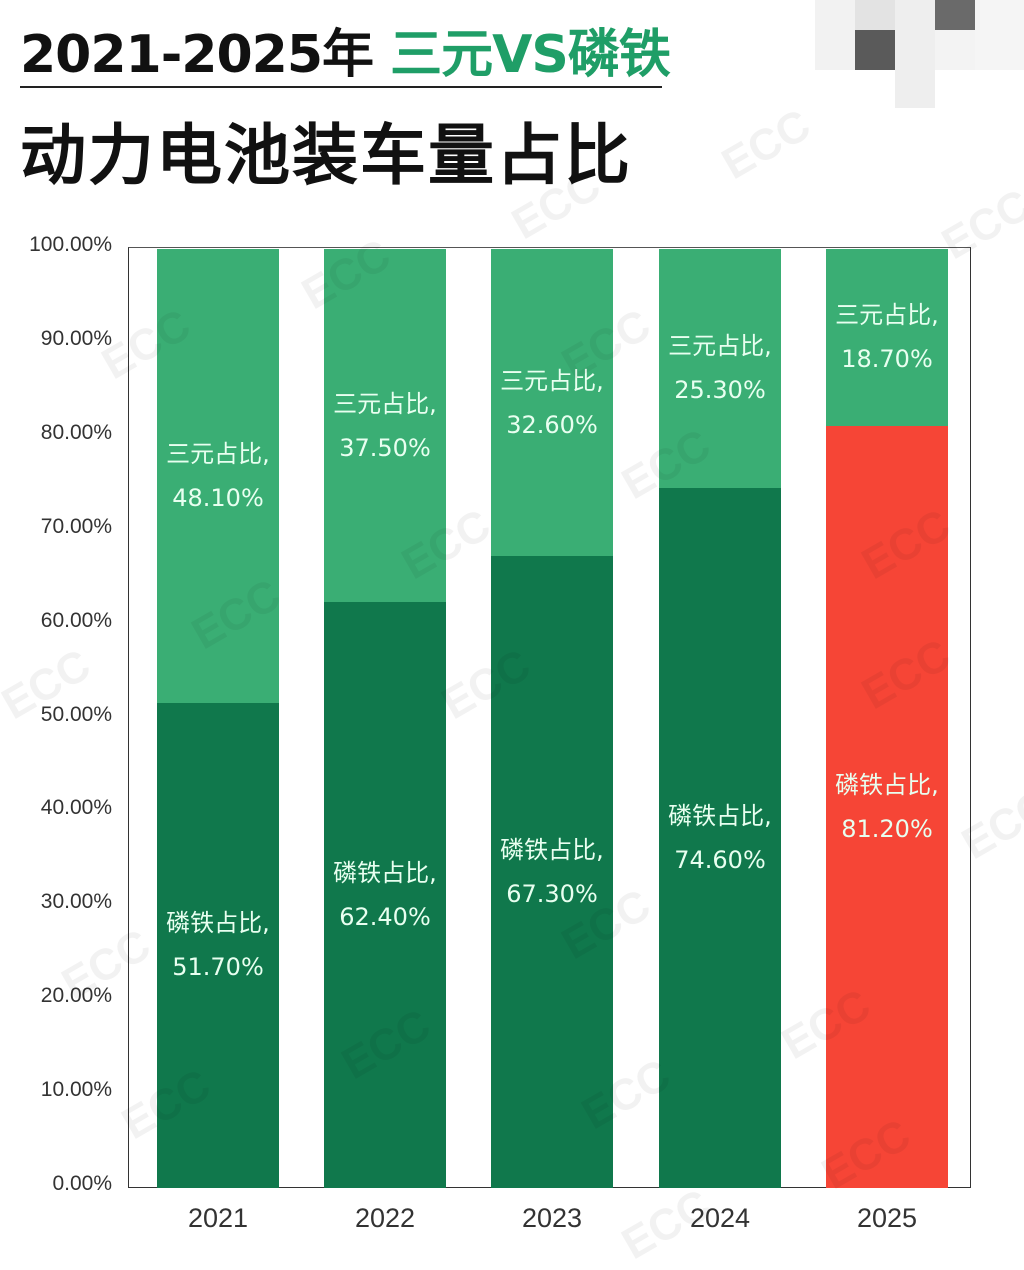 The width and height of the screenshot is (1024, 1270). I want to click on ncm-segment: 三元占比, 25.30%, so click(720, 368).